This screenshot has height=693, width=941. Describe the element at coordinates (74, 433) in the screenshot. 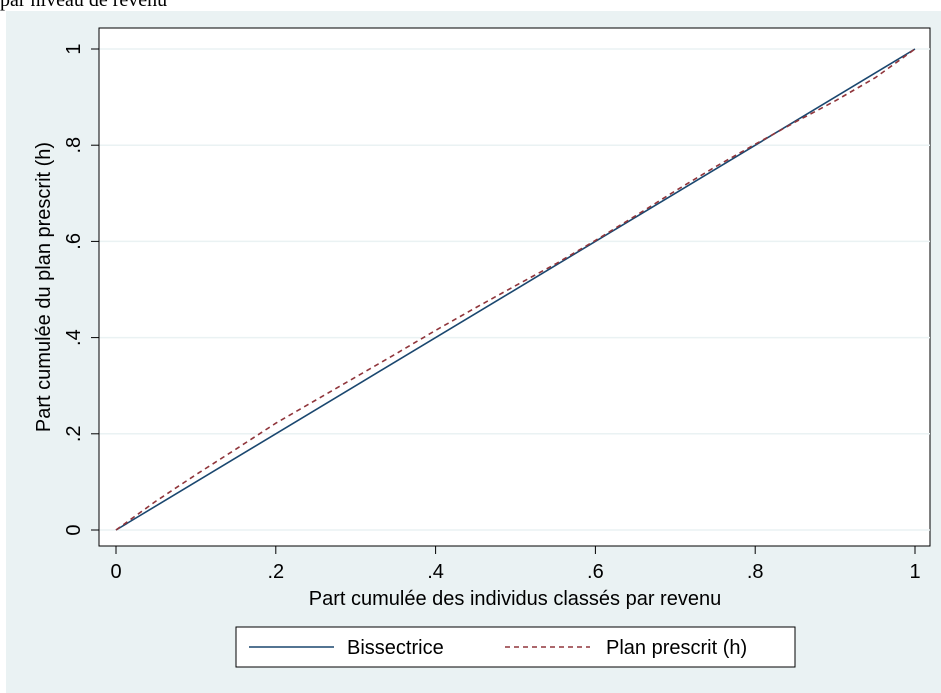

I see `y-tick-label-1: .2` at that location.